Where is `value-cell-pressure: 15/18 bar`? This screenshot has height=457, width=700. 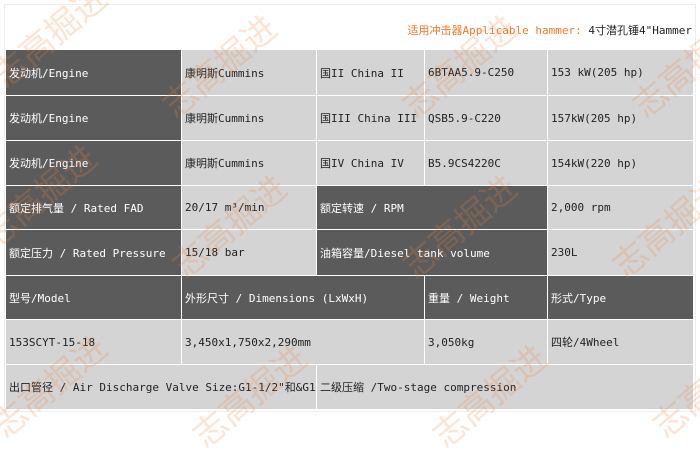 value-cell-pressure: 15/18 bar is located at coordinates (249, 253).